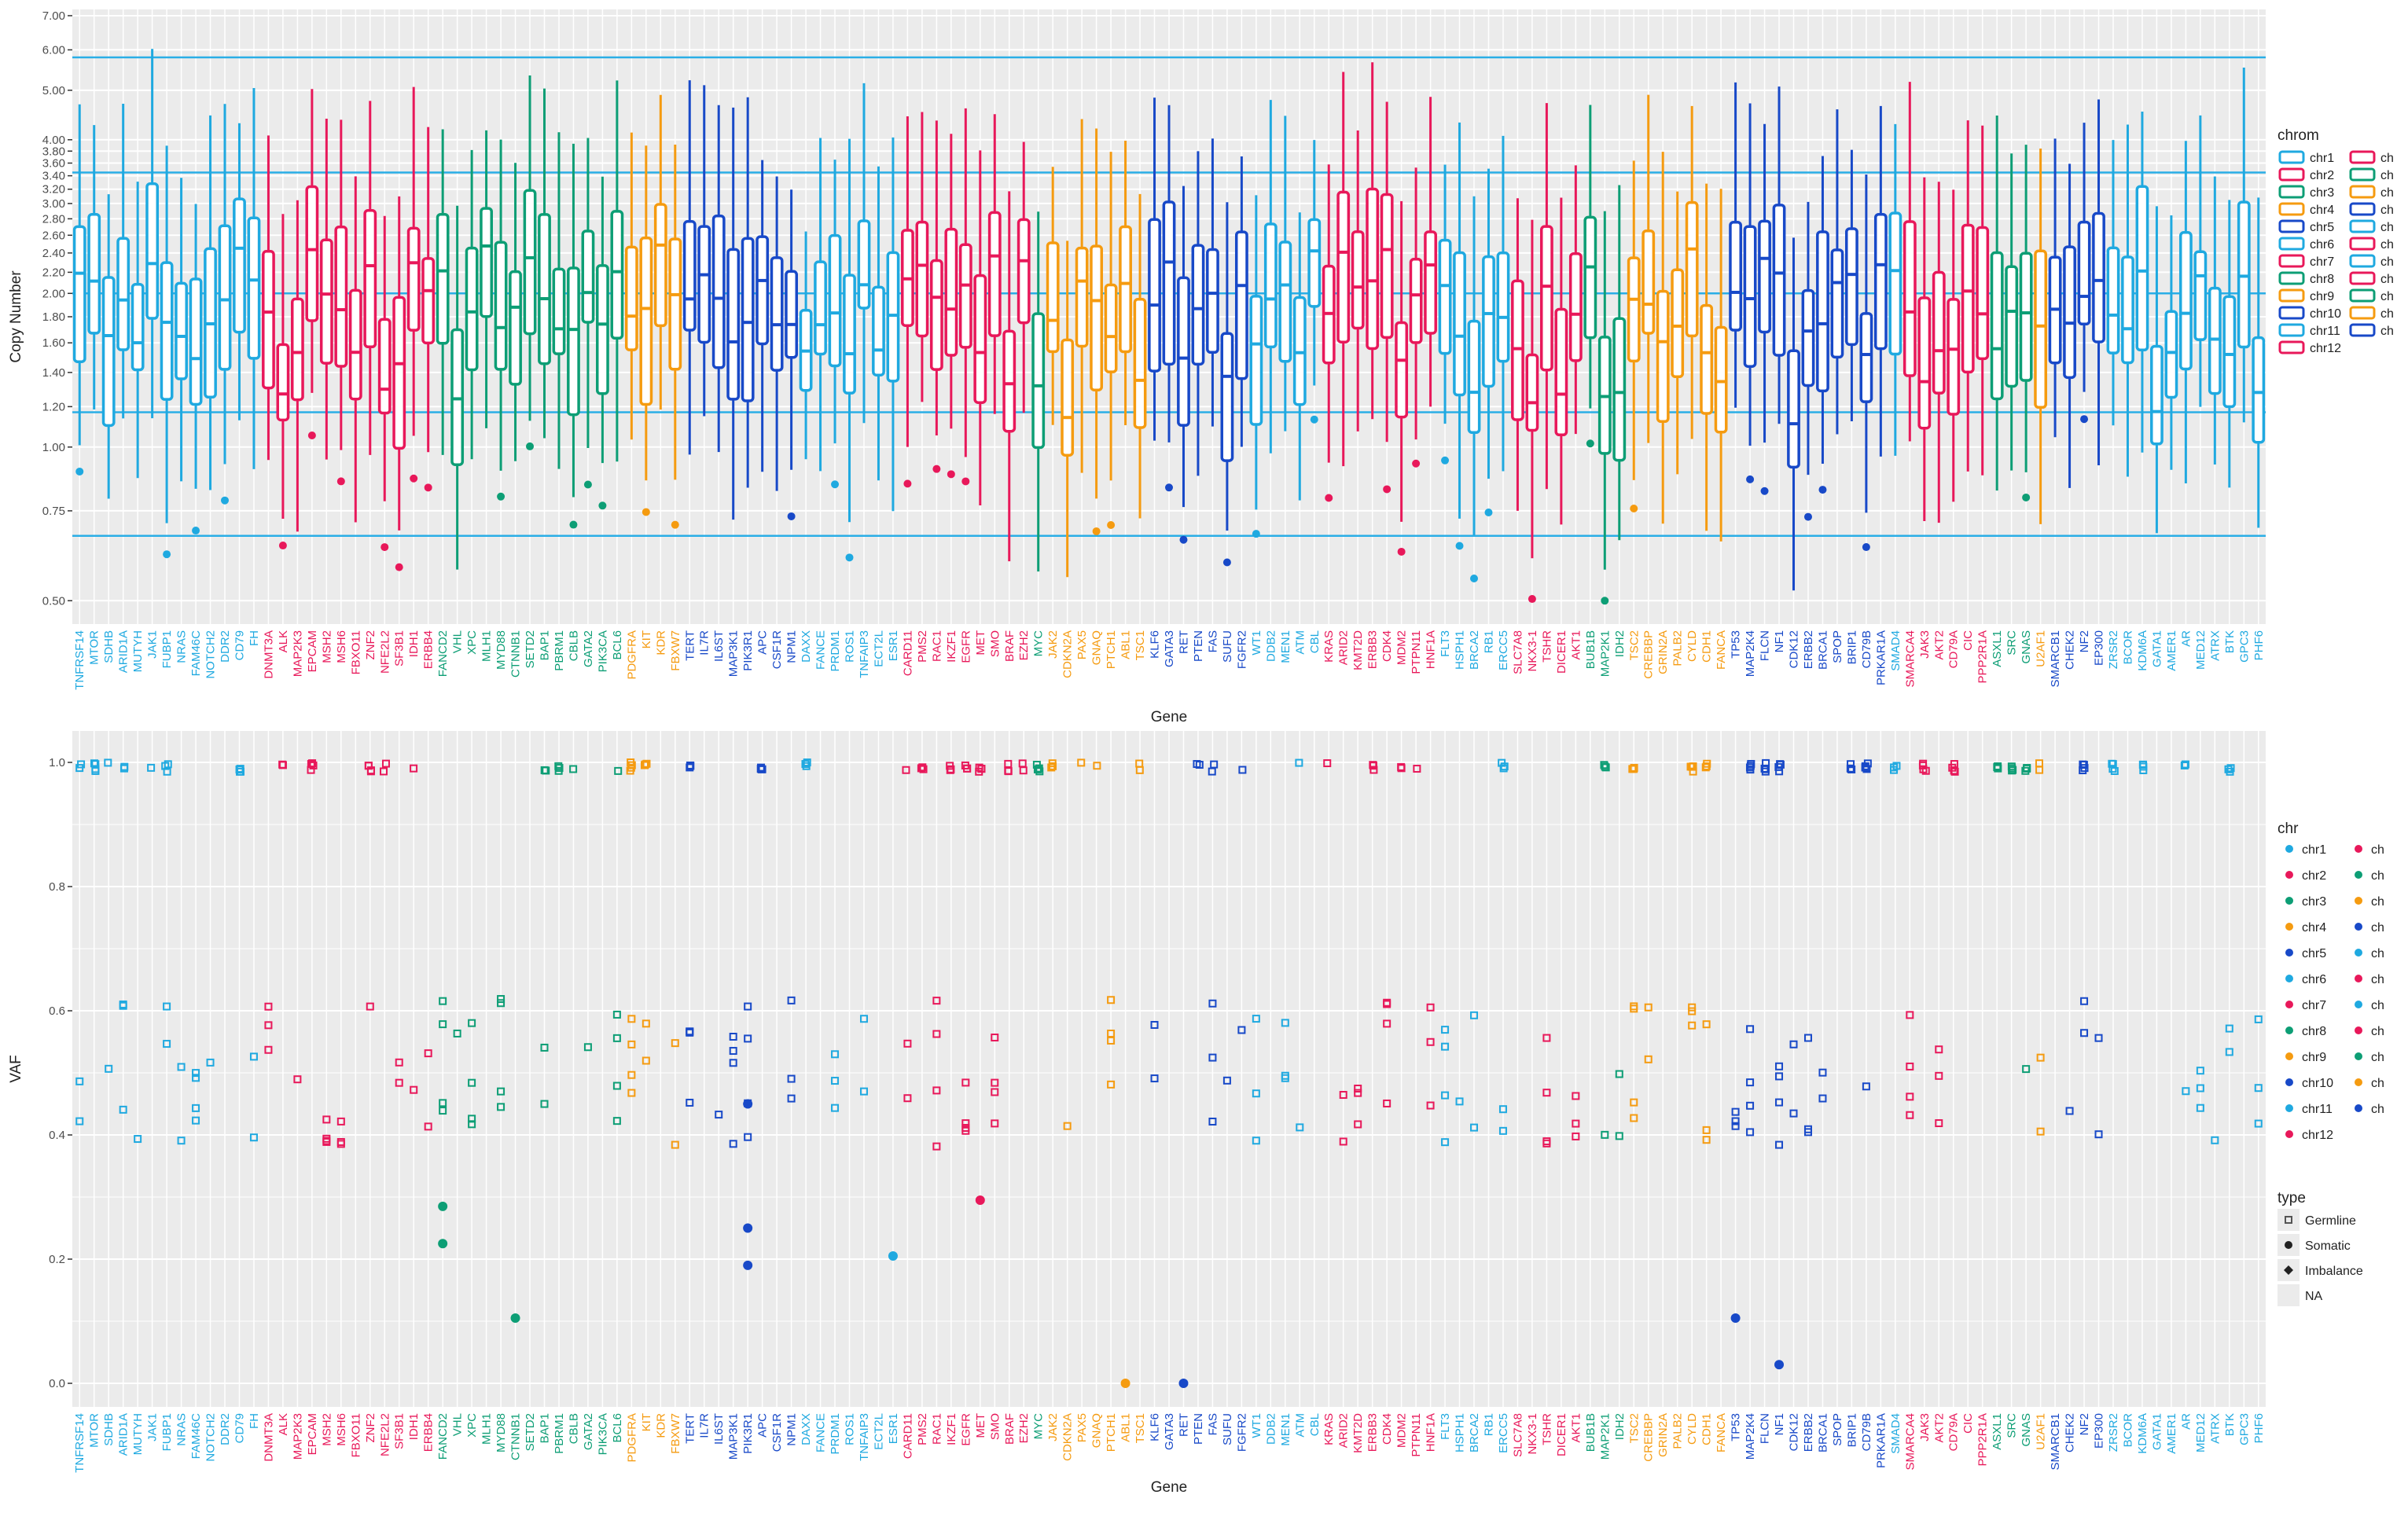 This screenshot has width=2408, height=1513. What do you see at coordinates (2288, 829) in the screenshot?
I see `legend-title: chr` at bounding box center [2288, 829].